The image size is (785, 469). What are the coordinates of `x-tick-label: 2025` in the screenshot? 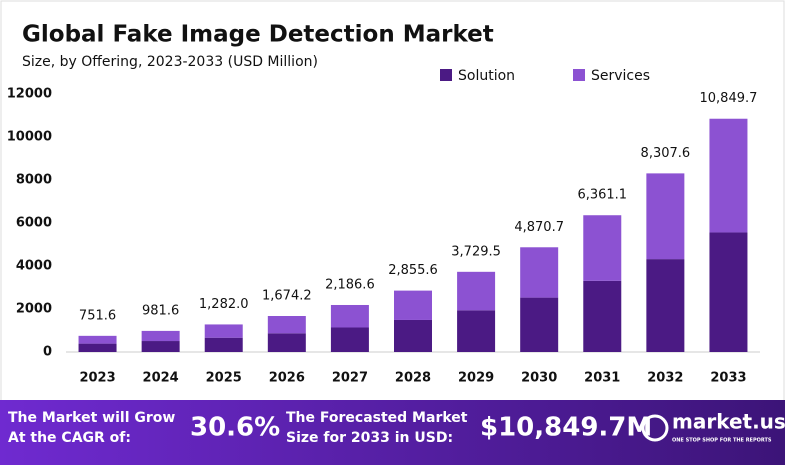 It's located at (224, 378).